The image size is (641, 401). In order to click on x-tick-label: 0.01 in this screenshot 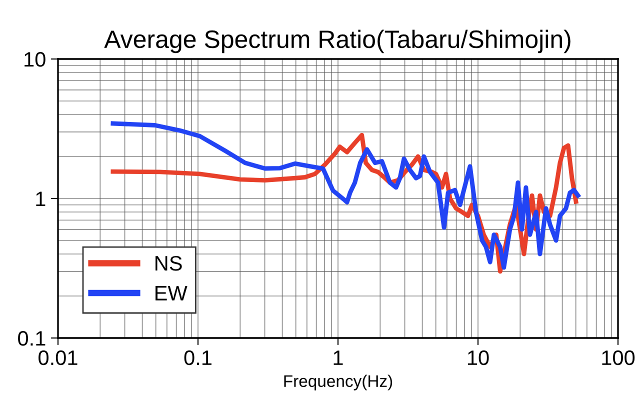, I will do `click(58, 358)`.